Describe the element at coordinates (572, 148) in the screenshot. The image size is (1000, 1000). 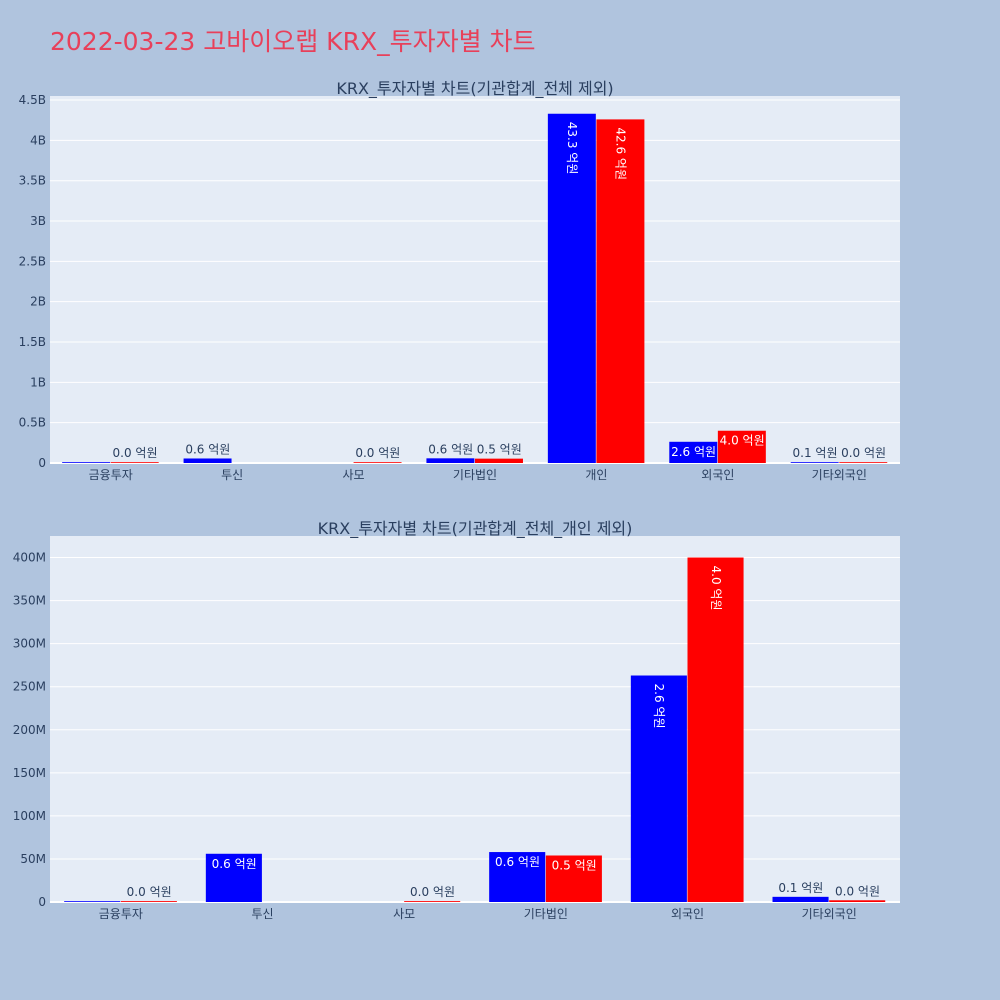
I see `data-label: 43.3 억원` at that location.